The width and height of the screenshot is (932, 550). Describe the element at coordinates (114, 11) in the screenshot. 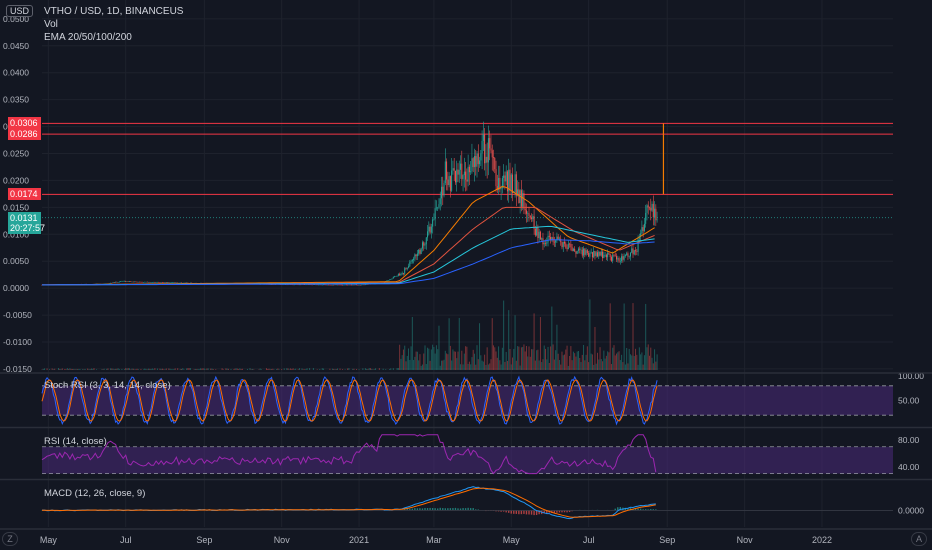

I see `symbol-title: VTHO / USD, 1D, BINANCEUS` at that location.